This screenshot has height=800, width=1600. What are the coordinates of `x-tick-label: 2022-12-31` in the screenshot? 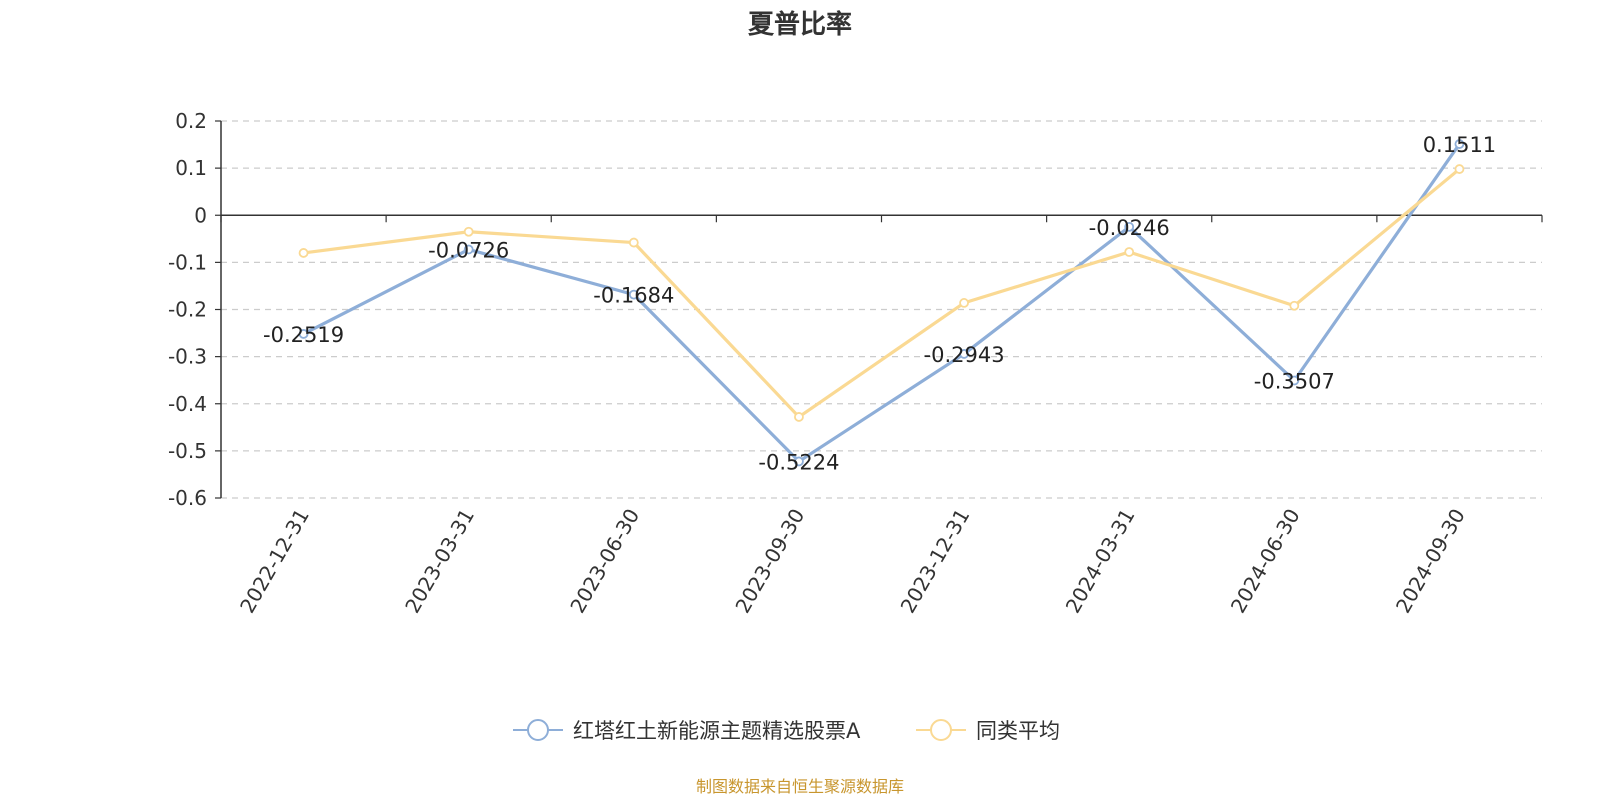 It's located at (274, 561).